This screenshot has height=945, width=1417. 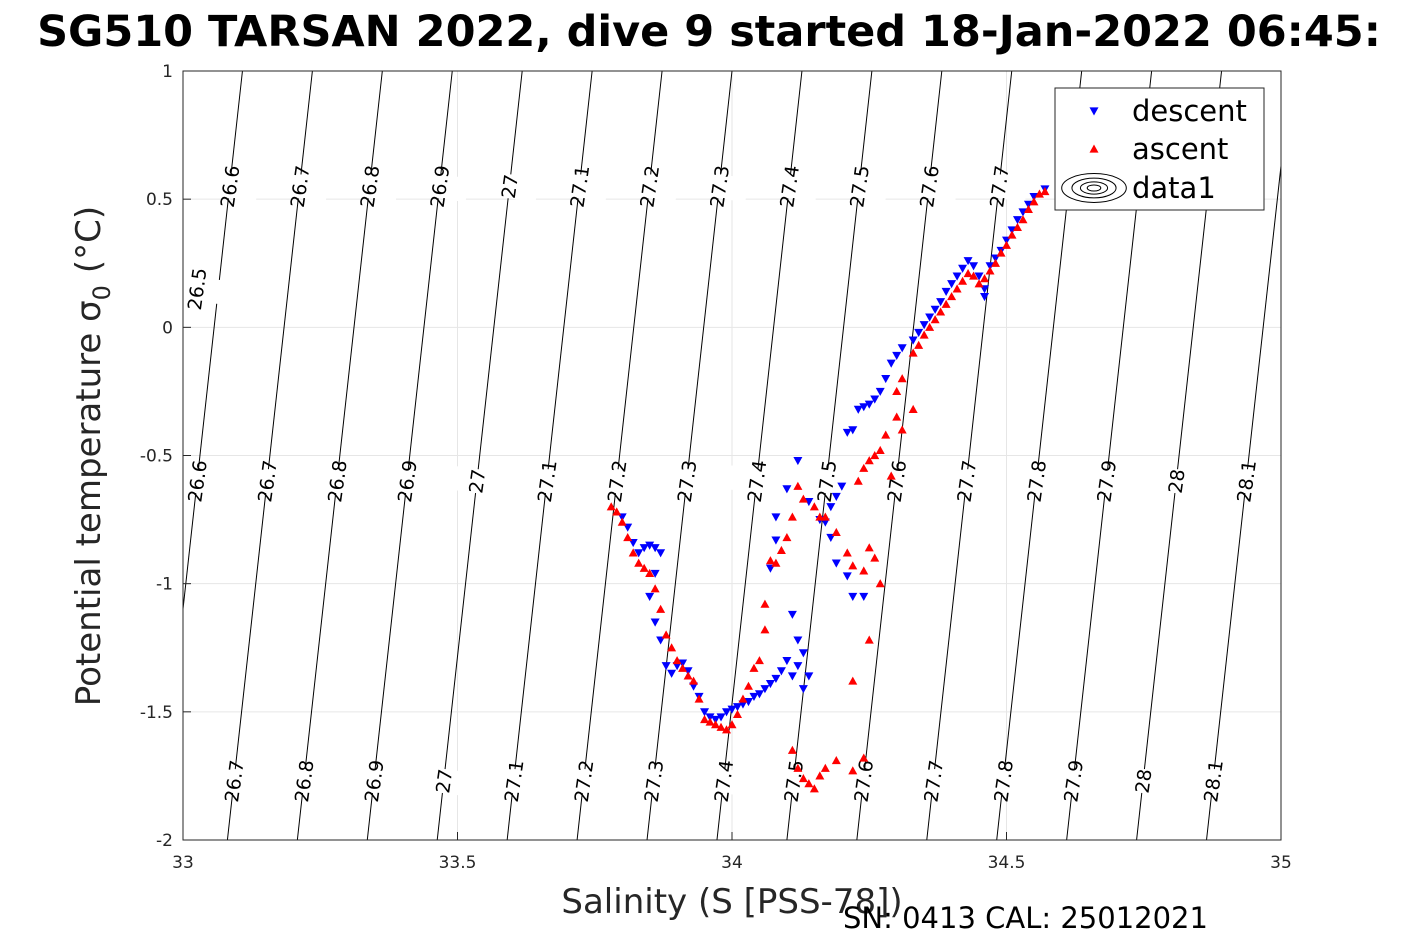 I want to click on legend: descent ascent data1, so click(x=1159, y=149).